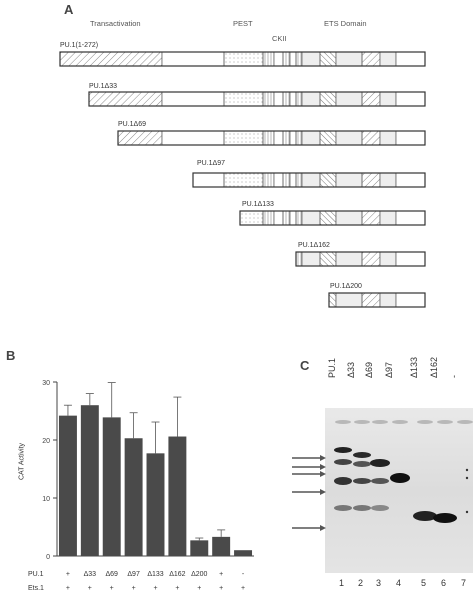  I want to click on lane-label: Δ69, so click(369, 369).